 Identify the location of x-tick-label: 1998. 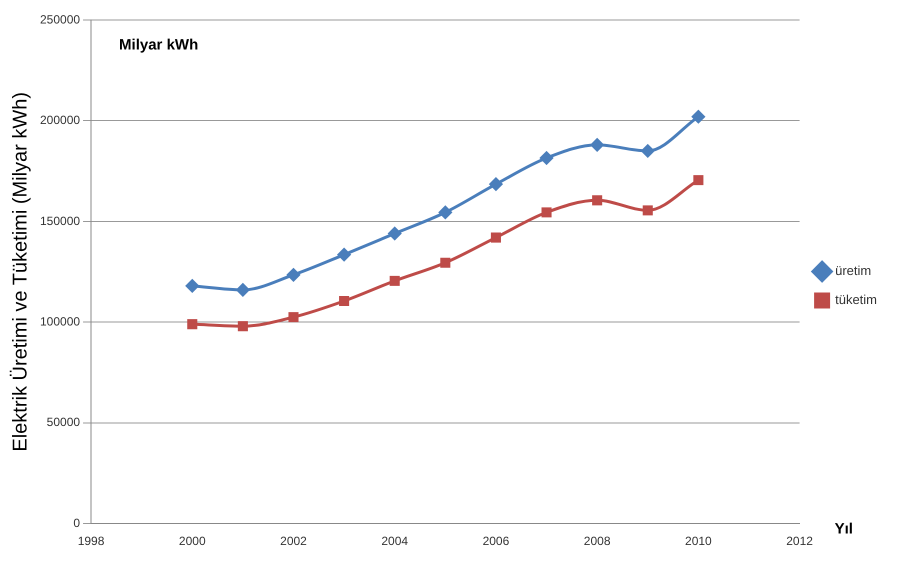
(91, 541).